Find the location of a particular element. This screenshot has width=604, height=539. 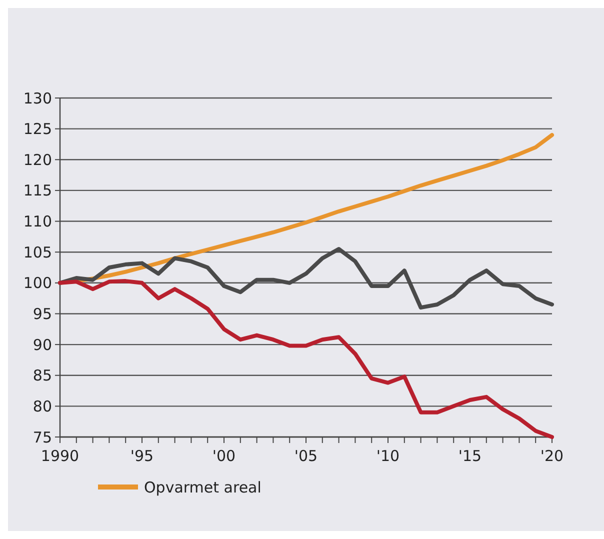

x-tick-label: '05 is located at coordinates (306, 456).